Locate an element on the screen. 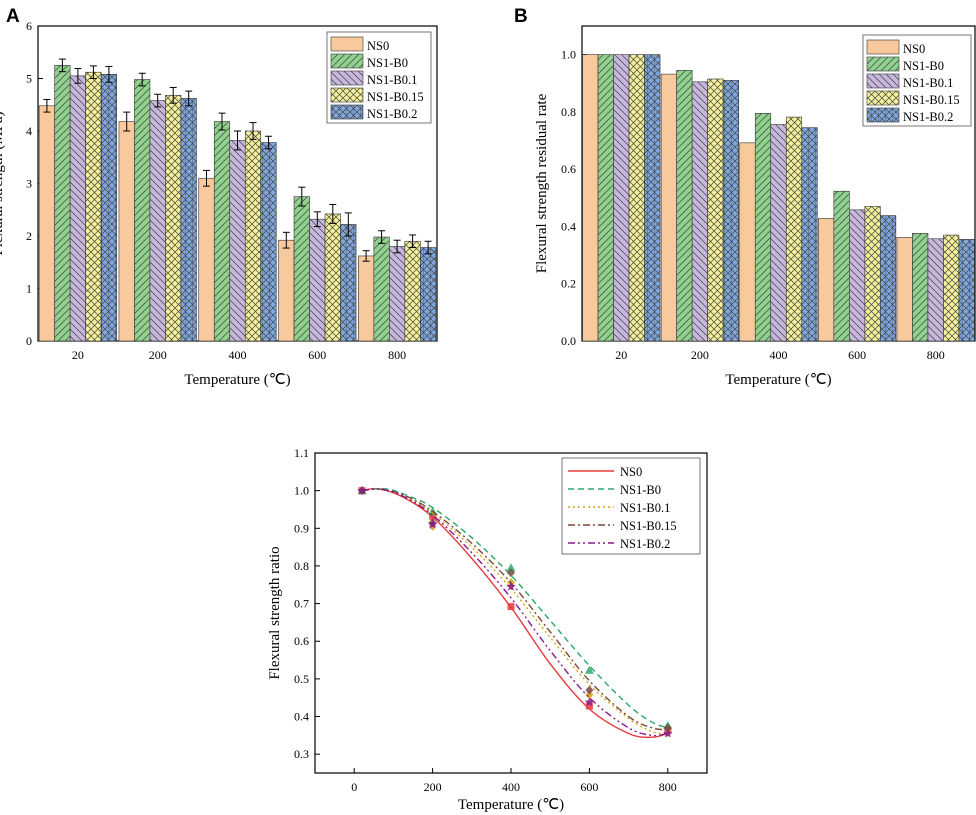  panel-label-A: A is located at coordinates (13, 16).